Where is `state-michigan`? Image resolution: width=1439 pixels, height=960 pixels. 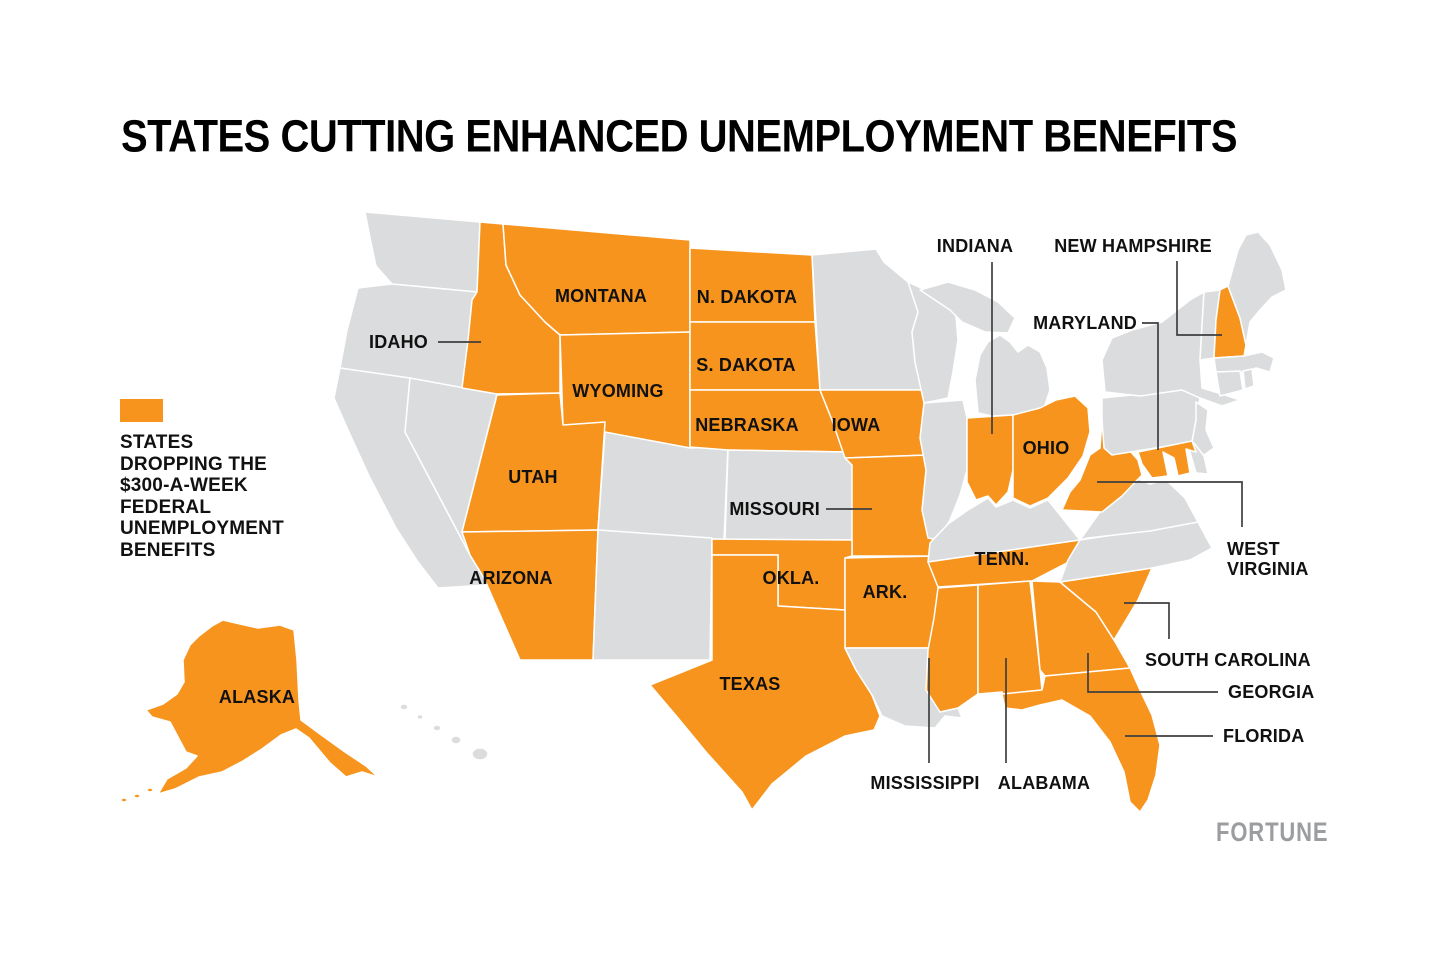 state-michigan is located at coordinates (1012, 375).